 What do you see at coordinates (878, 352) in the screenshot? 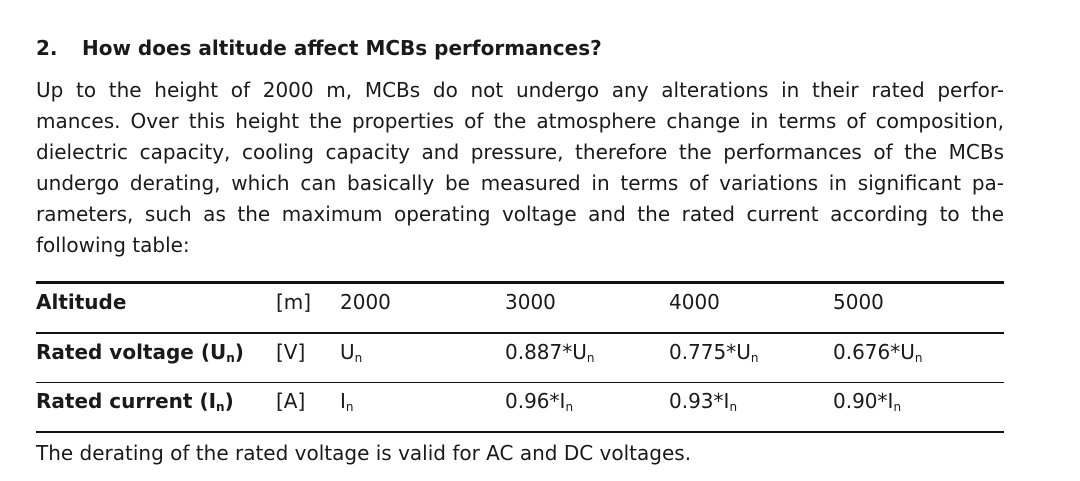
I see `table-cell: 0.676*Un` at bounding box center [878, 352].